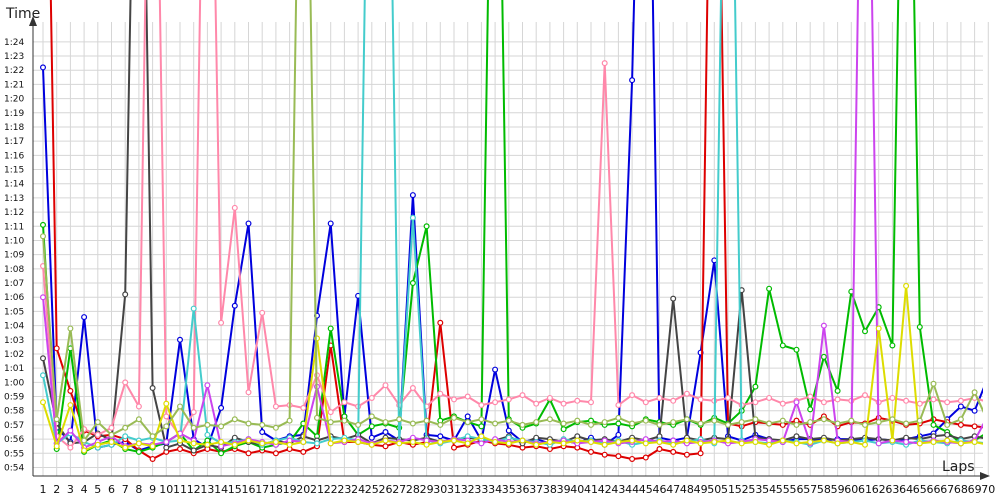 This screenshot has height=500, width=1000. What do you see at coordinates (838, 489) in the screenshot?
I see `x-tick-label: 59` at bounding box center [838, 489].